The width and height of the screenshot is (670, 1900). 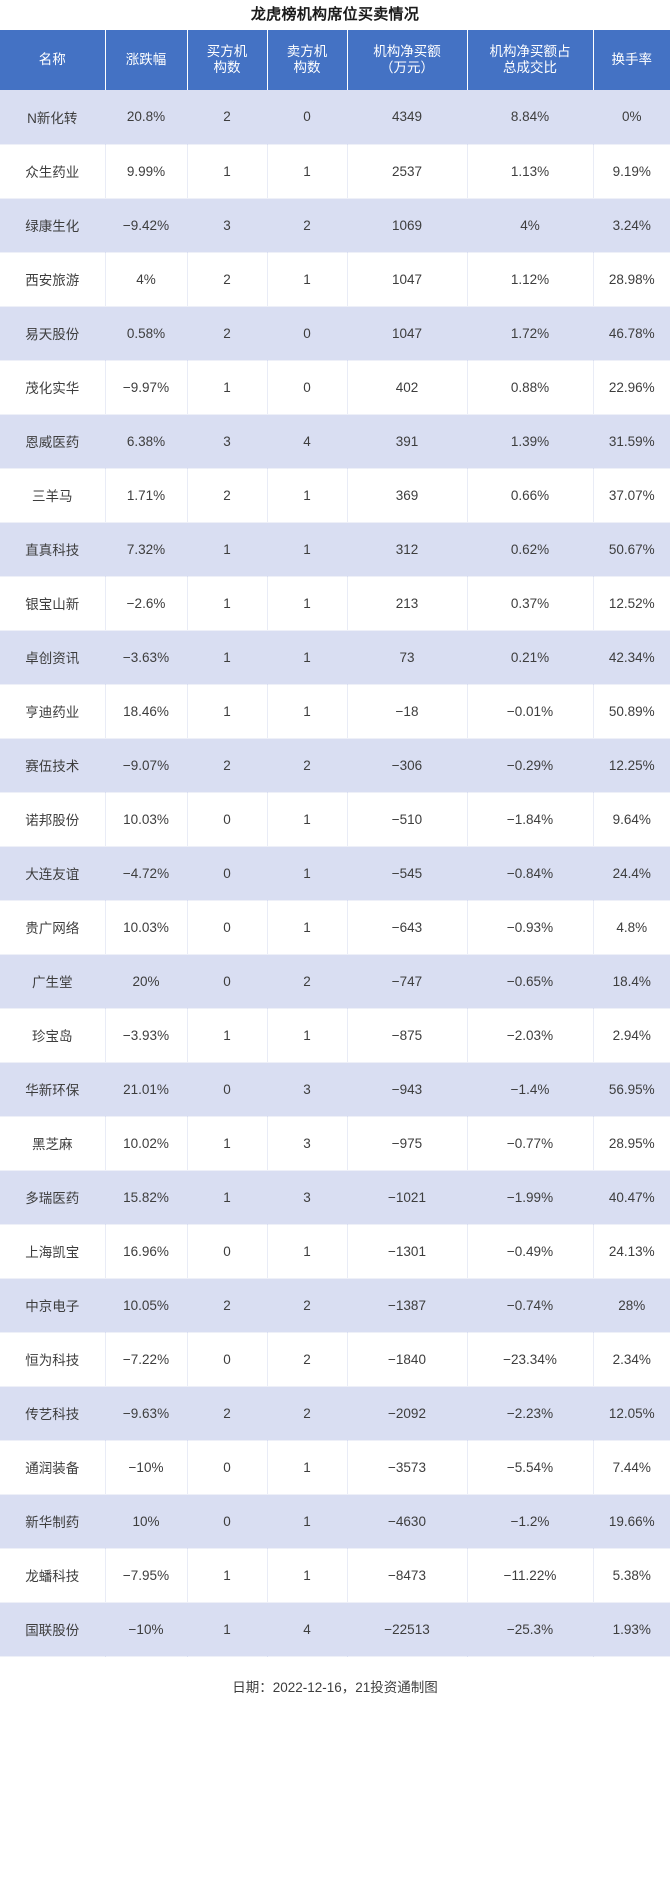 I want to click on table-row: 易天股份 0.58% 2 0 1047 1.72% 46.78%, so click(x=335, y=333).